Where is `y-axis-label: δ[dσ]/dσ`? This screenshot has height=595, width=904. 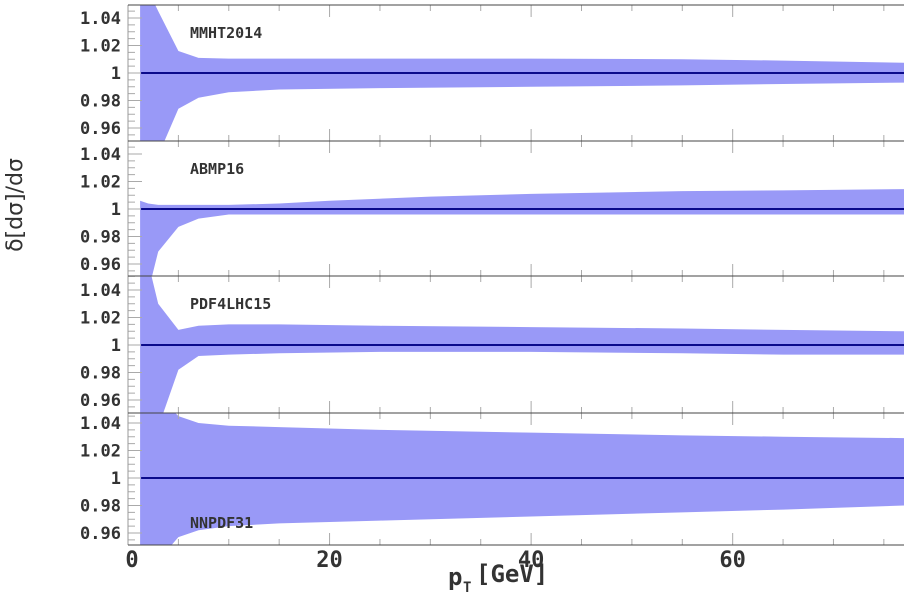
y-axis-label: δ[dσ]/dσ is located at coordinates (15, 205).